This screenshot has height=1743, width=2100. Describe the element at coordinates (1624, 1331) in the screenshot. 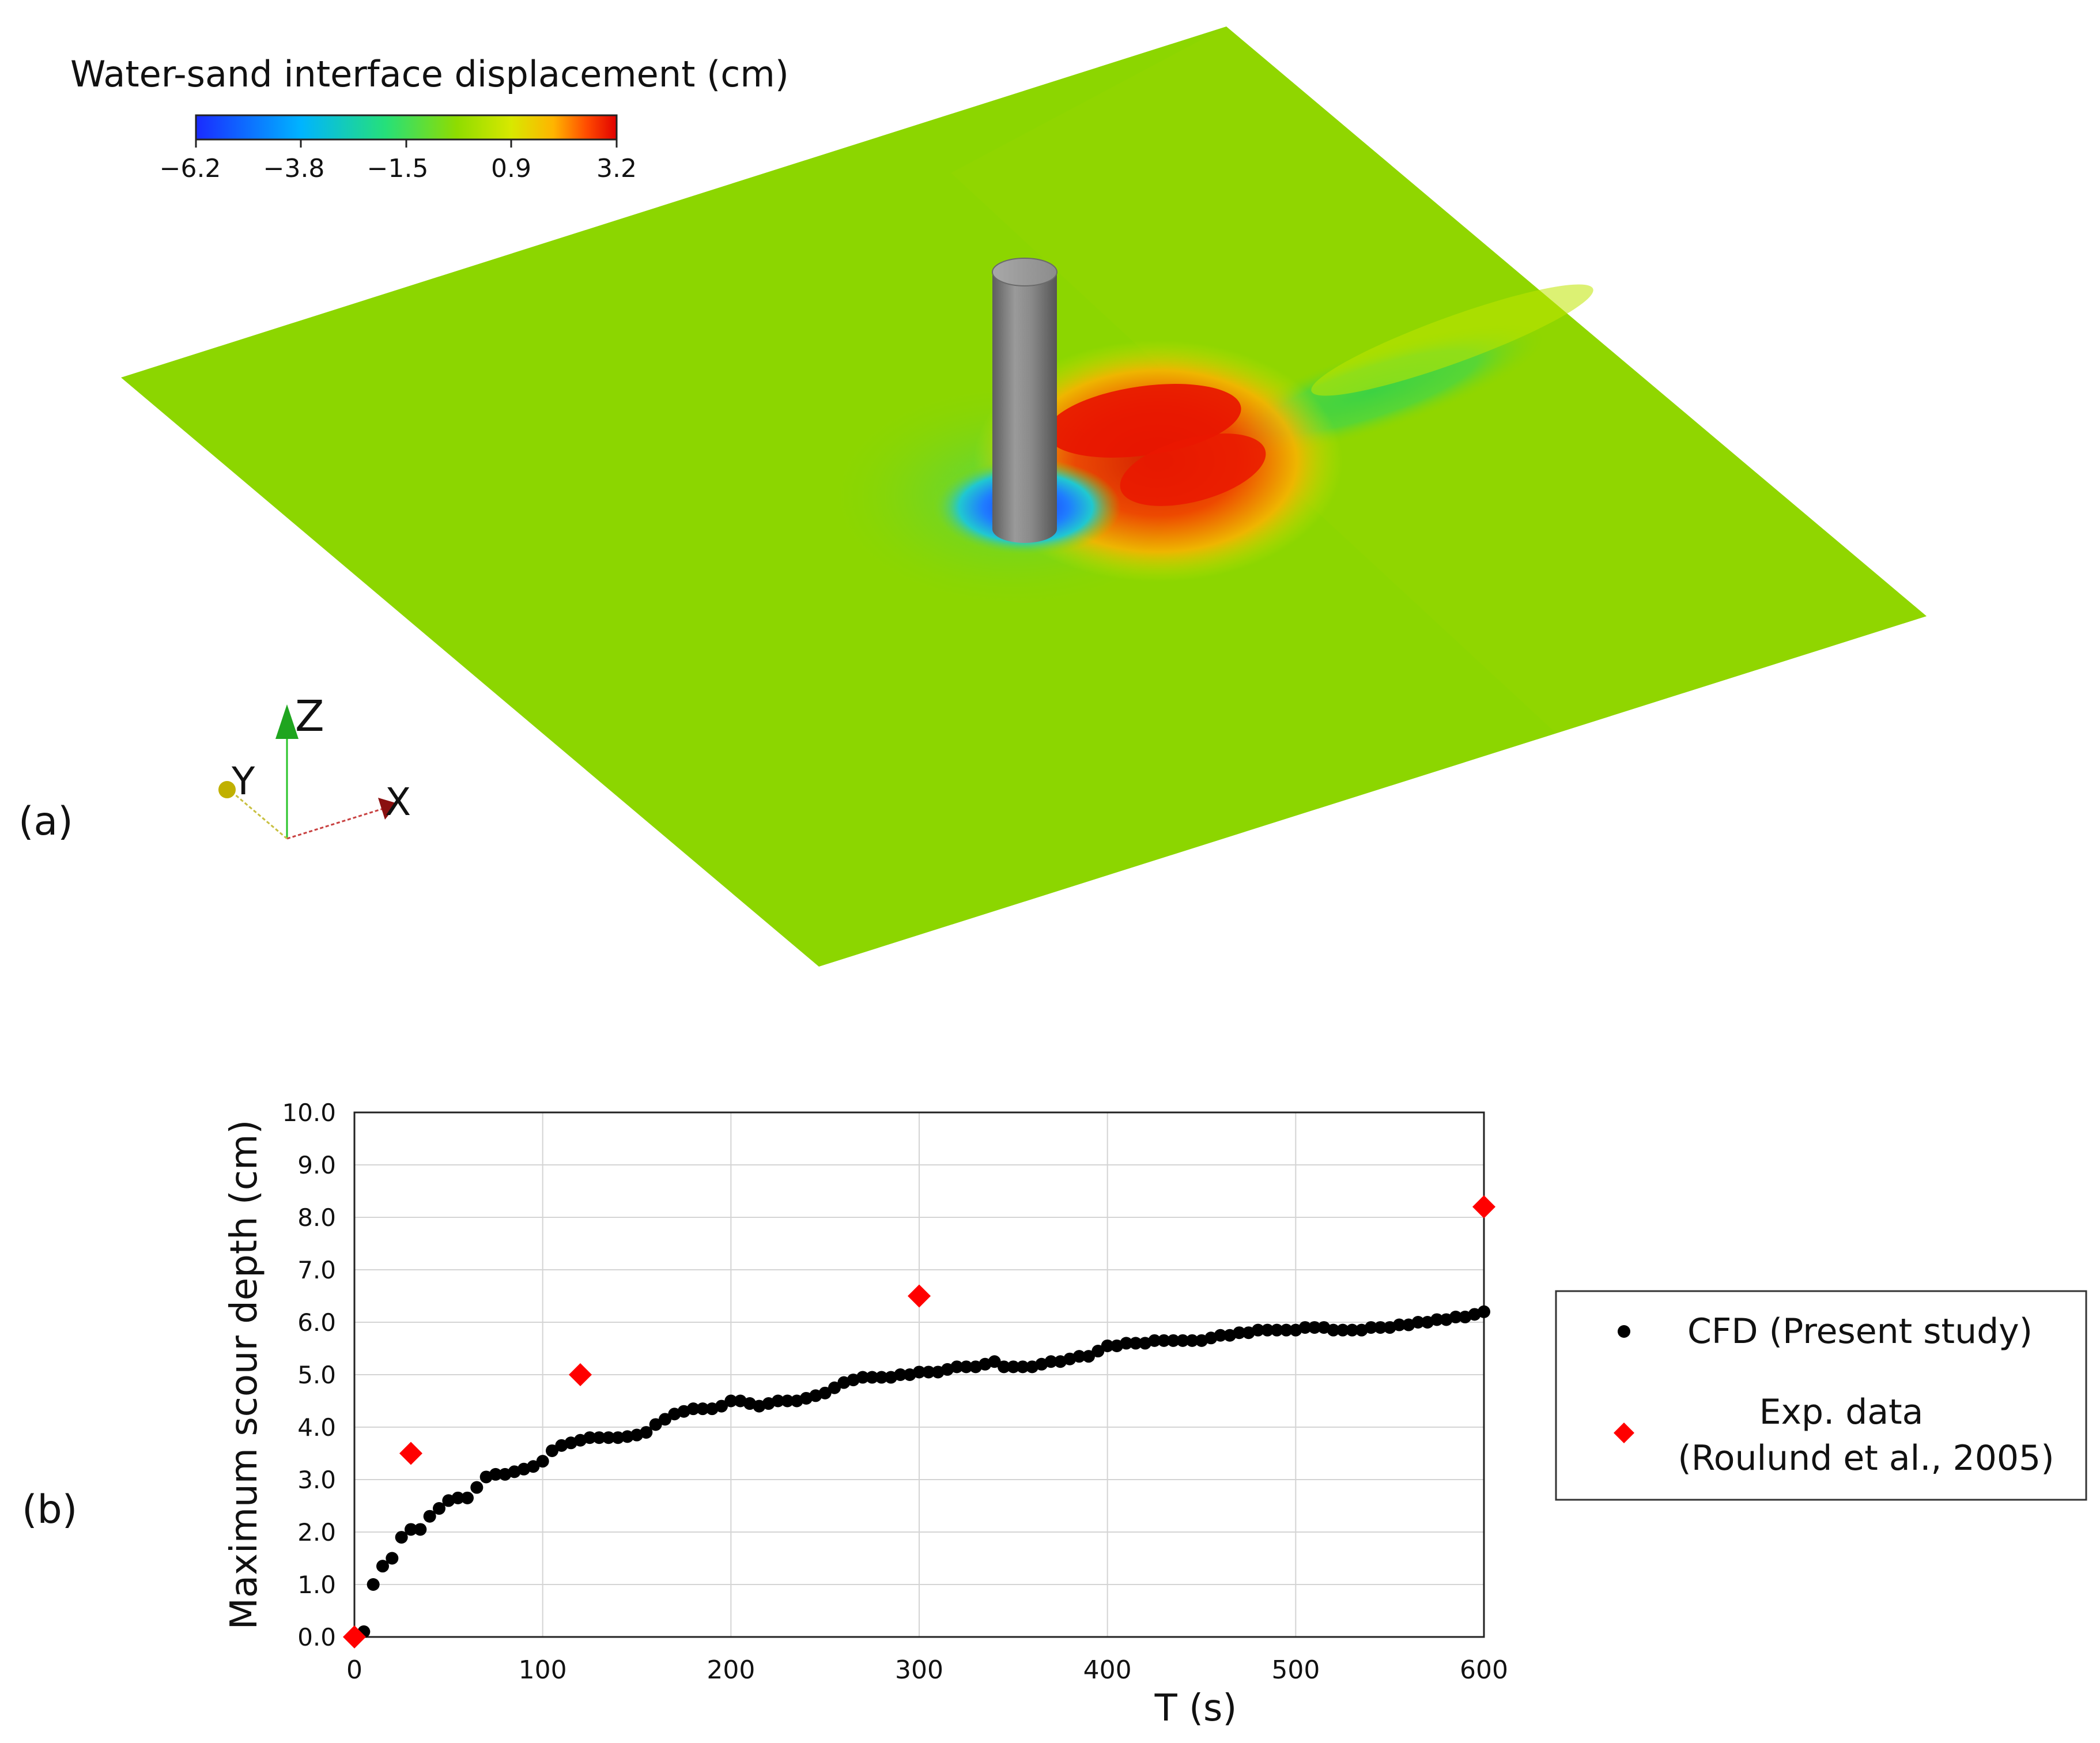

I see `legend-cfd-marker` at that location.